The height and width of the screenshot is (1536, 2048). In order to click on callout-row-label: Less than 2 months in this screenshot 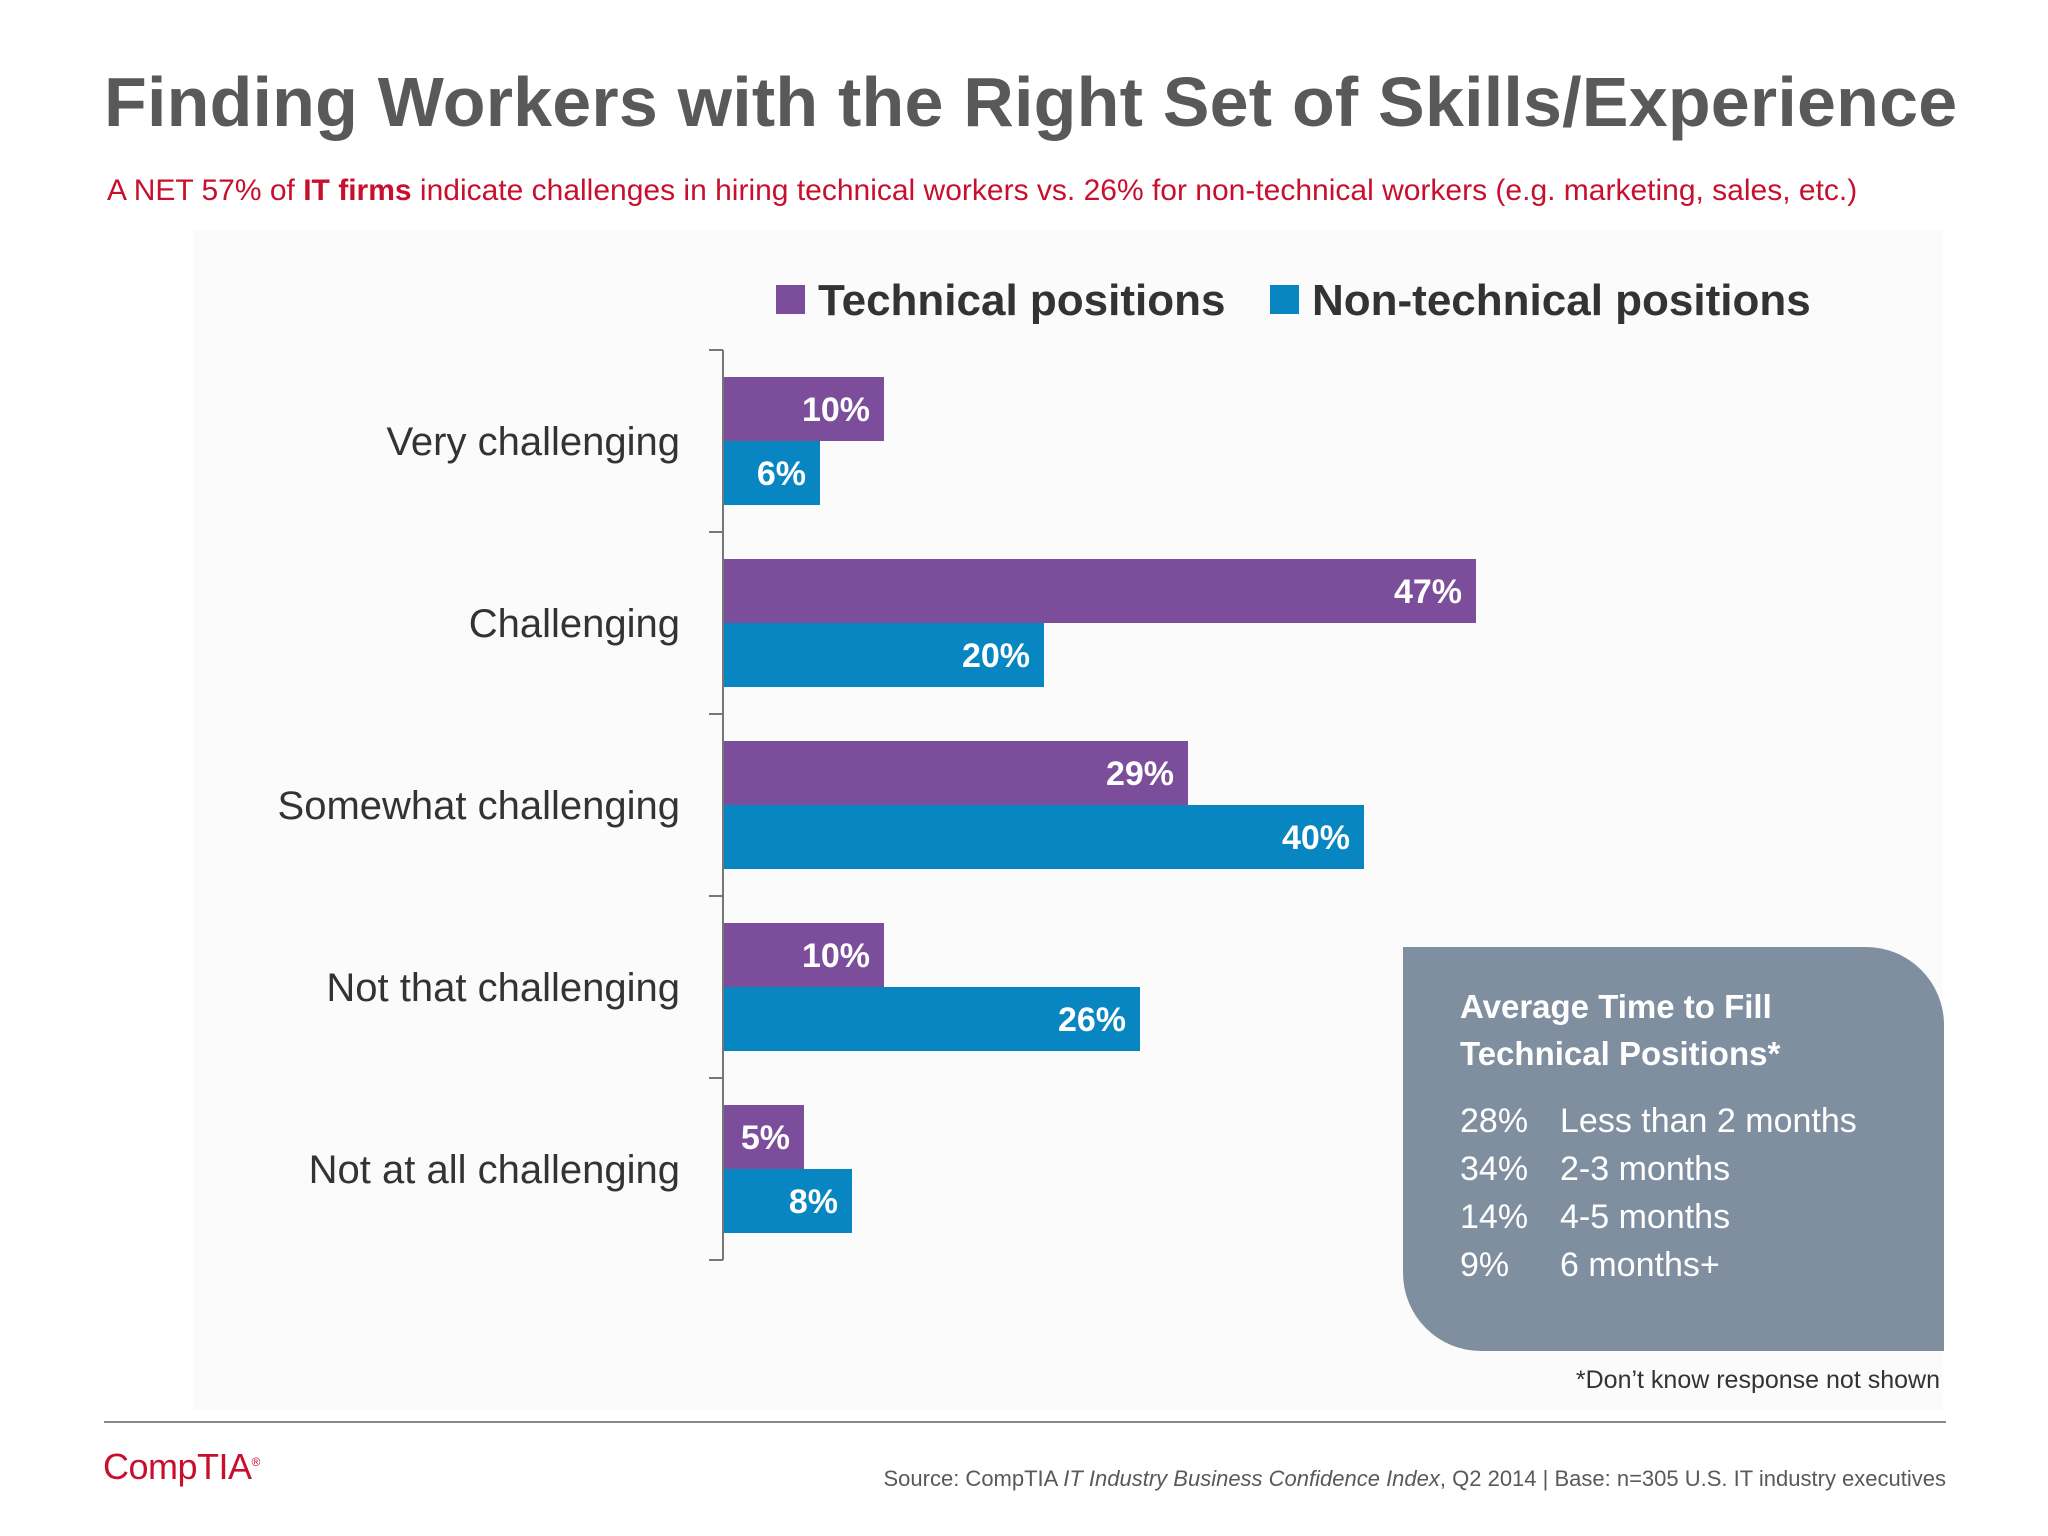, I will do `click(1708, 1121)`.